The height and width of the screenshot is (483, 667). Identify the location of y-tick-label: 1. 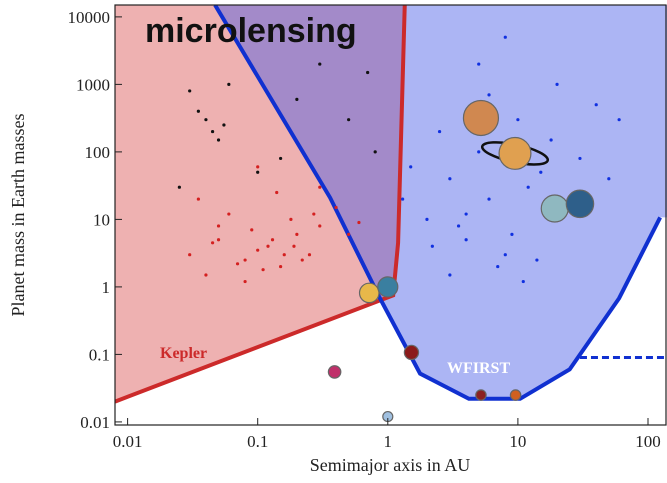
(106, 287).